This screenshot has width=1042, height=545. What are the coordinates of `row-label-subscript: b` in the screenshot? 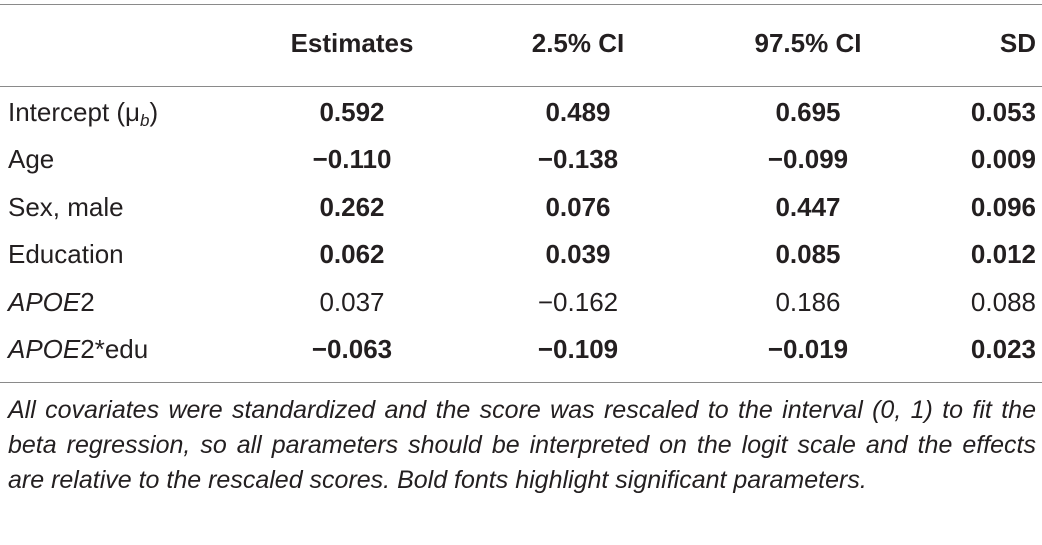 It's located at (145, 120).